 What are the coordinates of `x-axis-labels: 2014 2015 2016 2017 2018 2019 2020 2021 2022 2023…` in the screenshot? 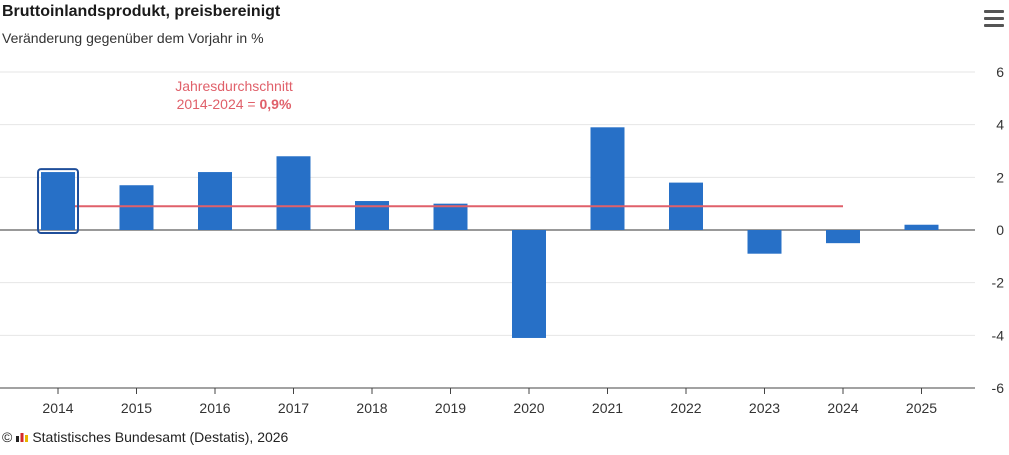 It's located at (489, 402).